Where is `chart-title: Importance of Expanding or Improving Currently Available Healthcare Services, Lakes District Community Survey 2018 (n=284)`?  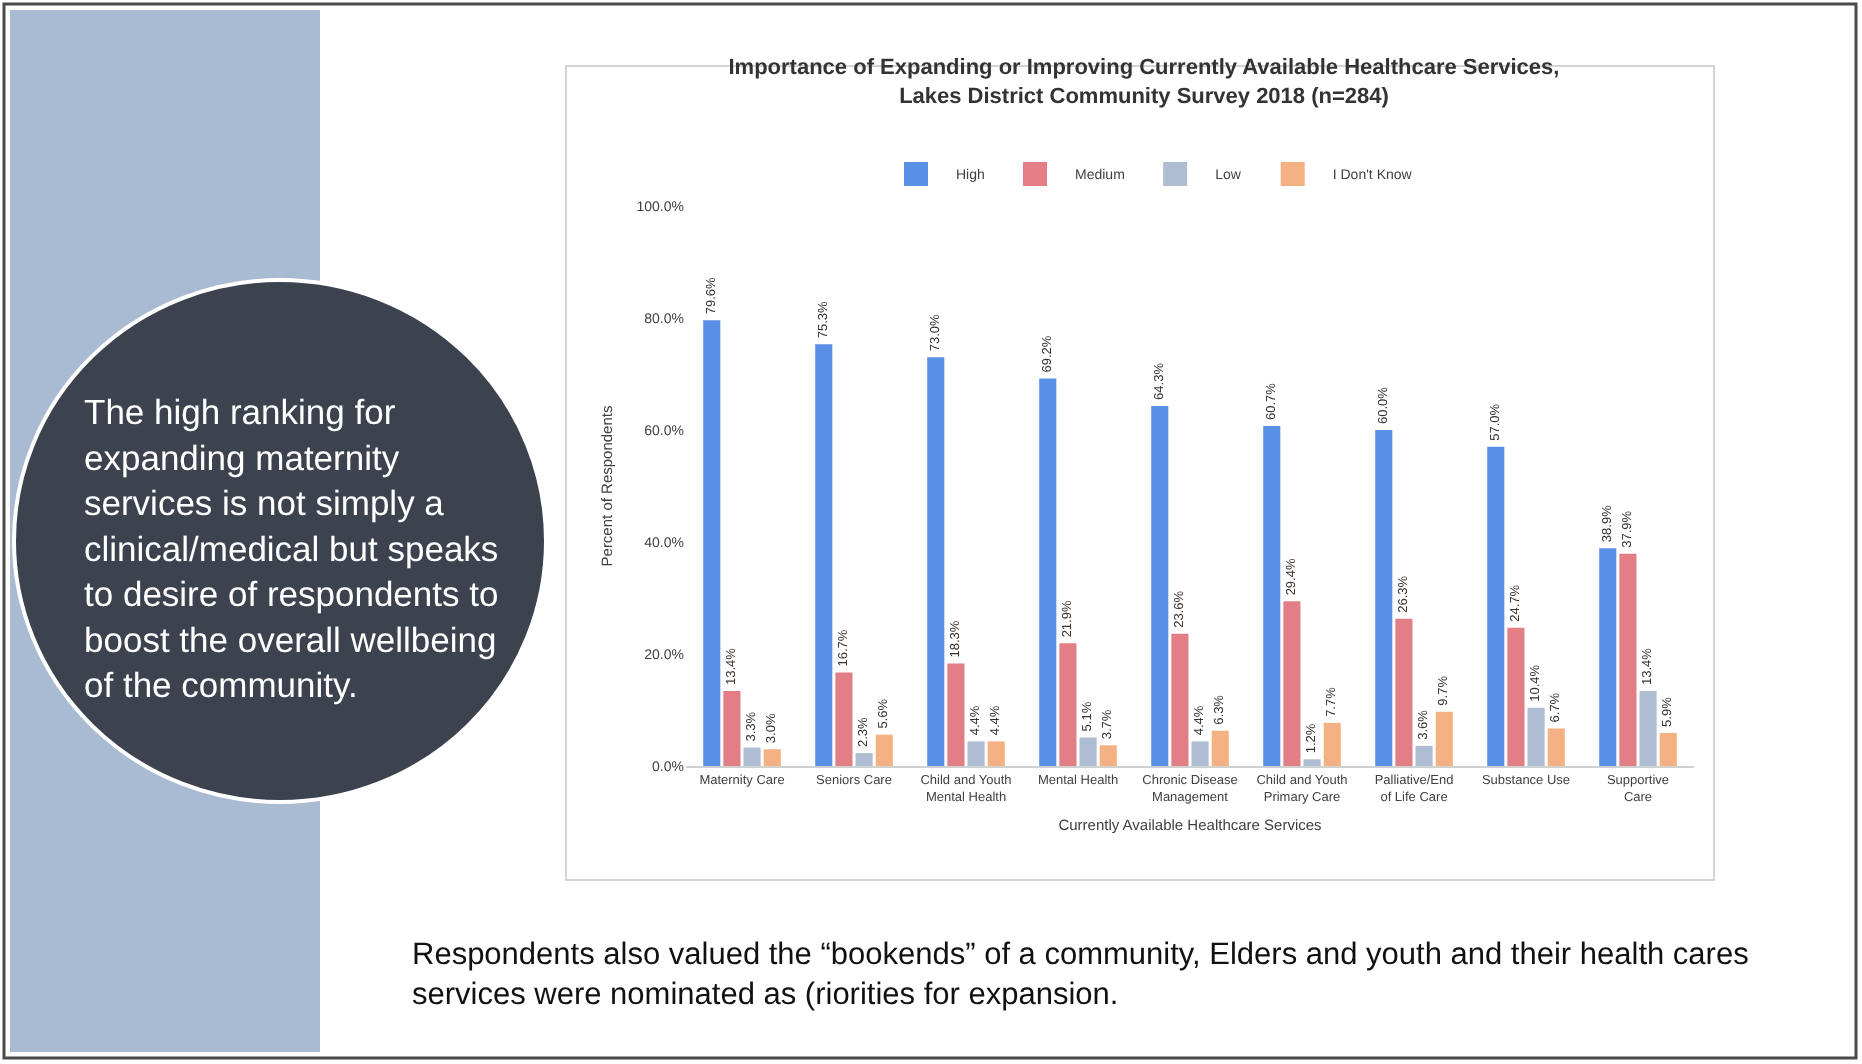
chart-title: Importance of Expanding or Improving Currently Available Healthcare Services, Lakes District Community Survey 2018 (n=284) is located at coordinates (1144, 82).